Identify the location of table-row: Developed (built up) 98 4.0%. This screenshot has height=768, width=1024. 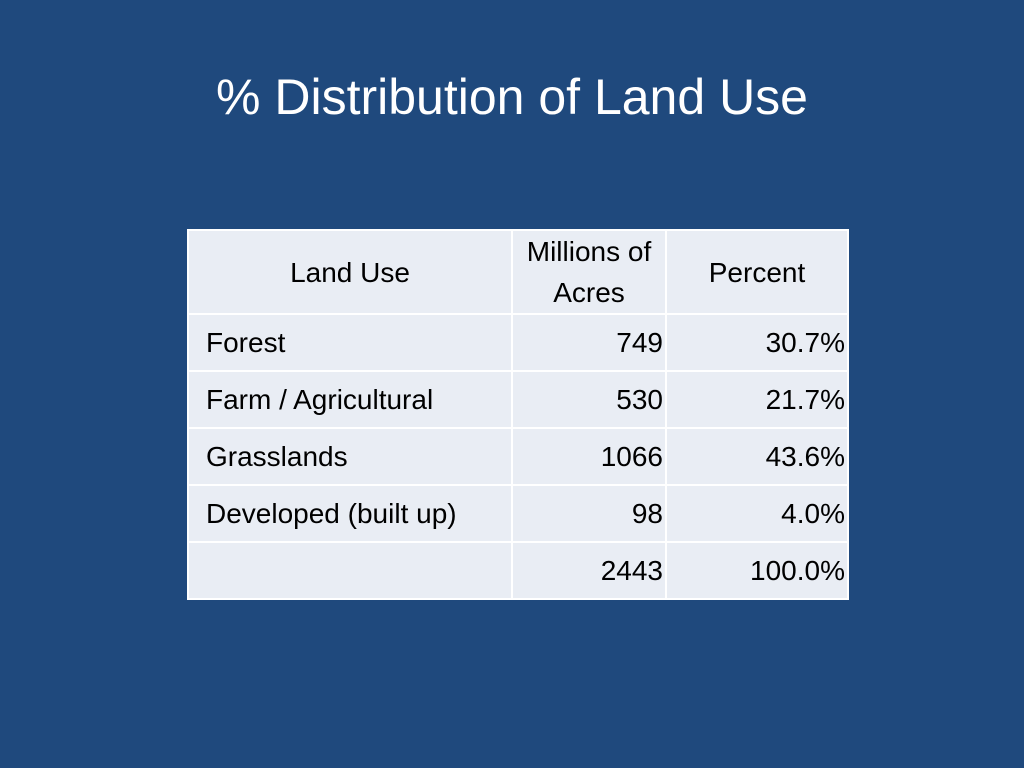
(518, 513).